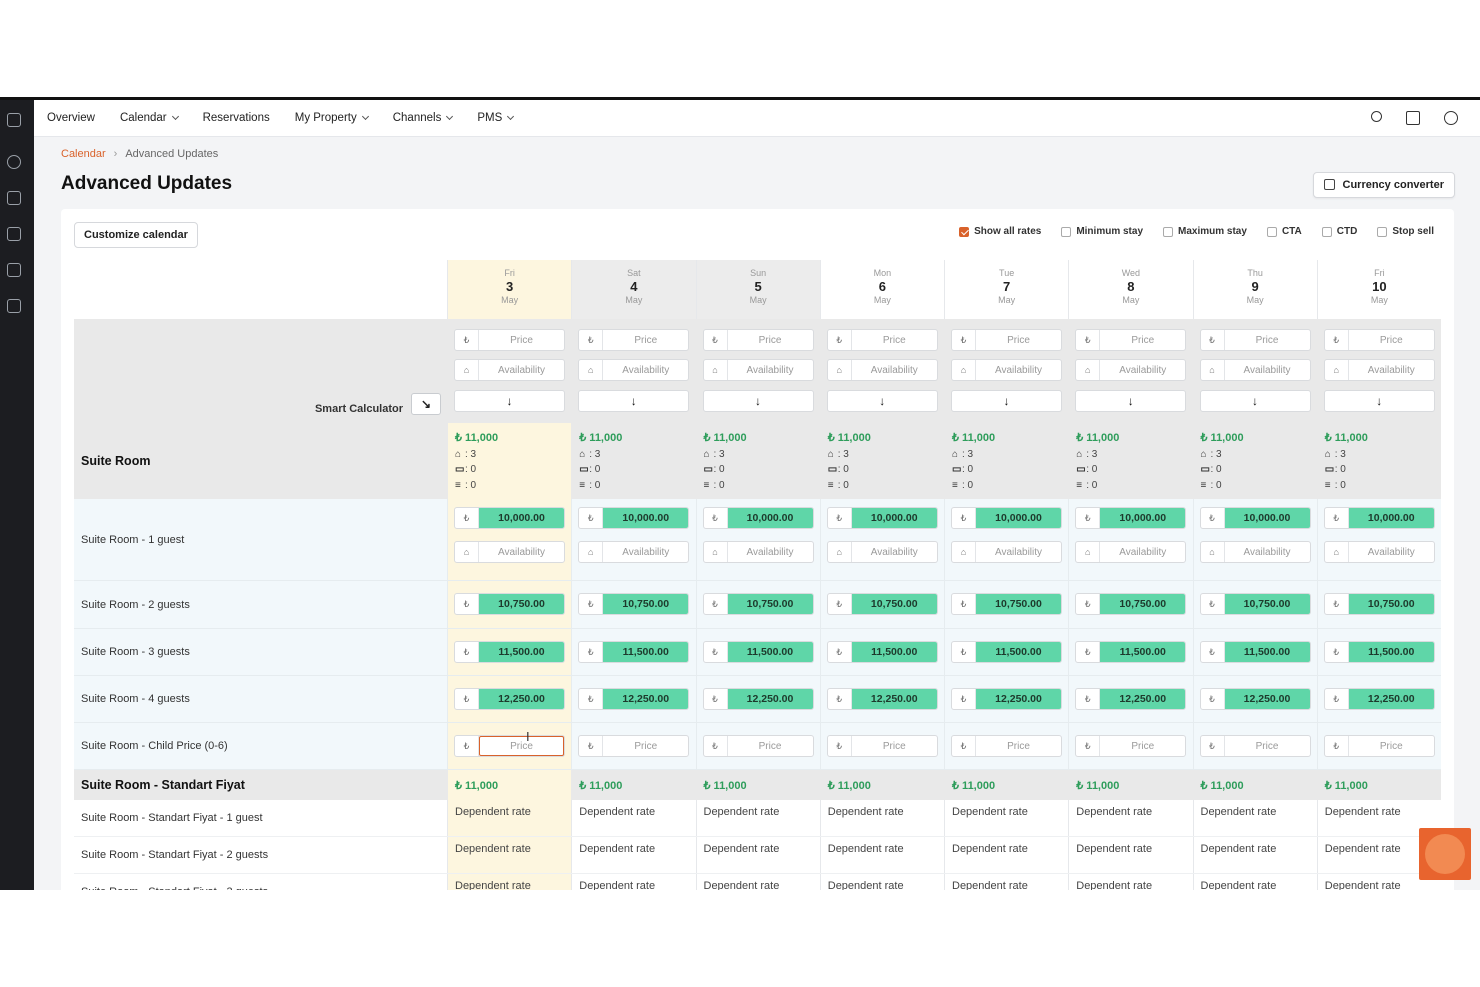 The width and height of the screenshot is (1480, 987). Describe the element at coordinates (1451, 118) in the screenshot. I see `user-account-icon` at that location.